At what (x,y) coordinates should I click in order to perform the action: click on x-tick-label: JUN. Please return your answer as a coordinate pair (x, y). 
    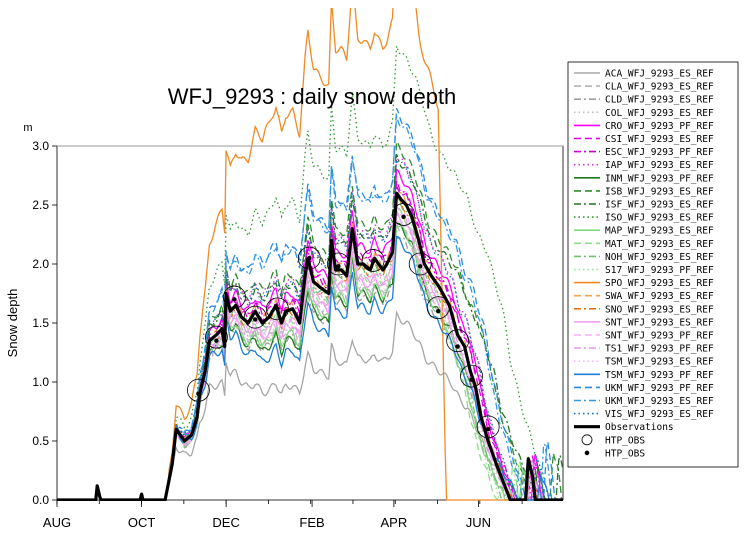
    Looking at the image, I should click on (478, 522).